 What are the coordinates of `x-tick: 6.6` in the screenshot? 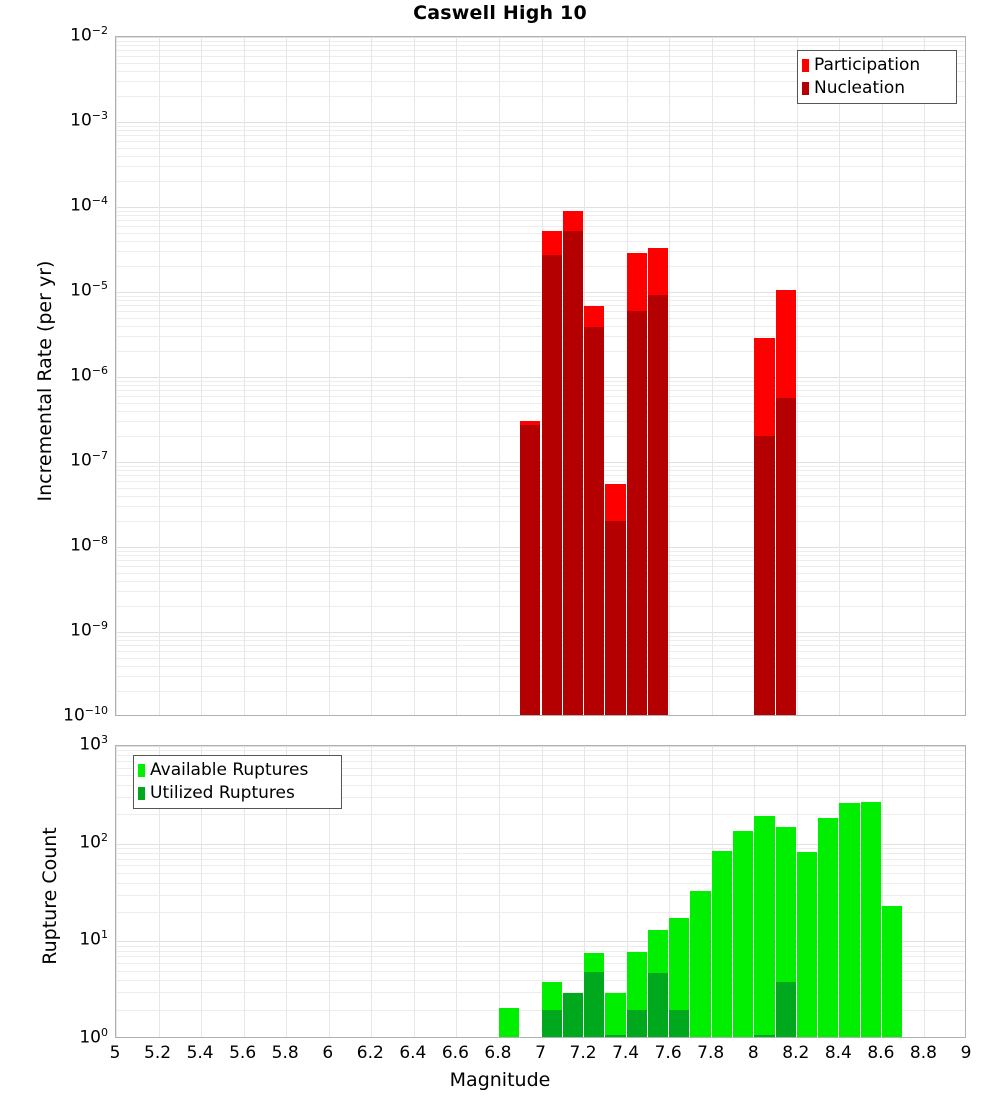 It's located at (455, 1053).